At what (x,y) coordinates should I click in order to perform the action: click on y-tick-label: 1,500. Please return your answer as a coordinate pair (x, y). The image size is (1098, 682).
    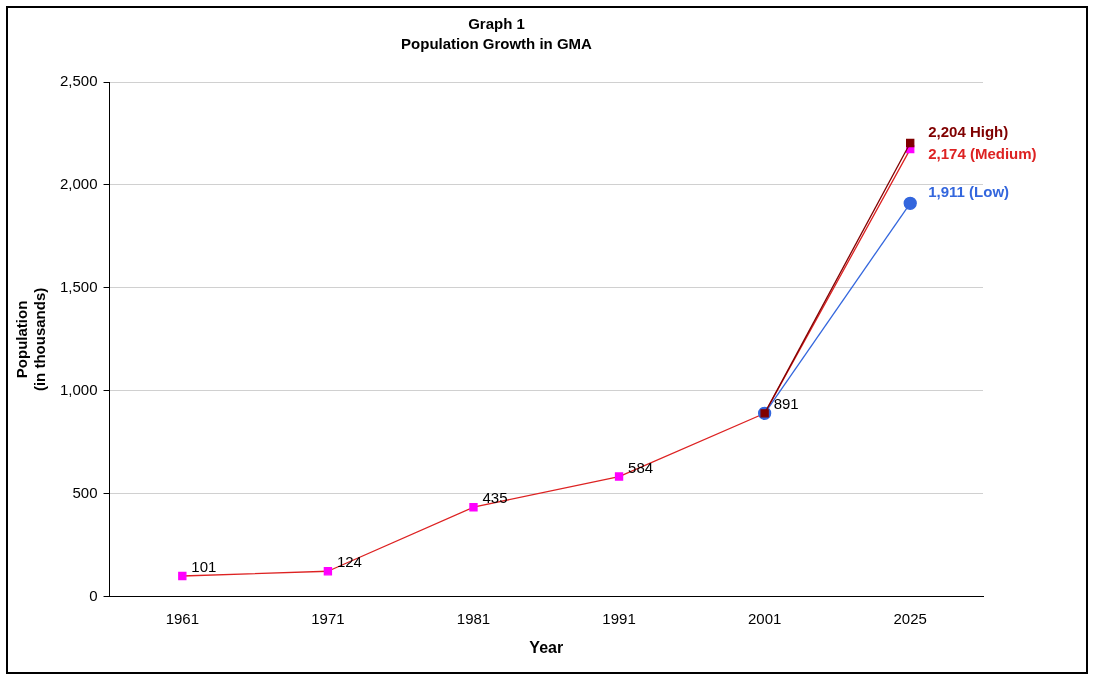
    Looking at the image, I should click on (78, 287).